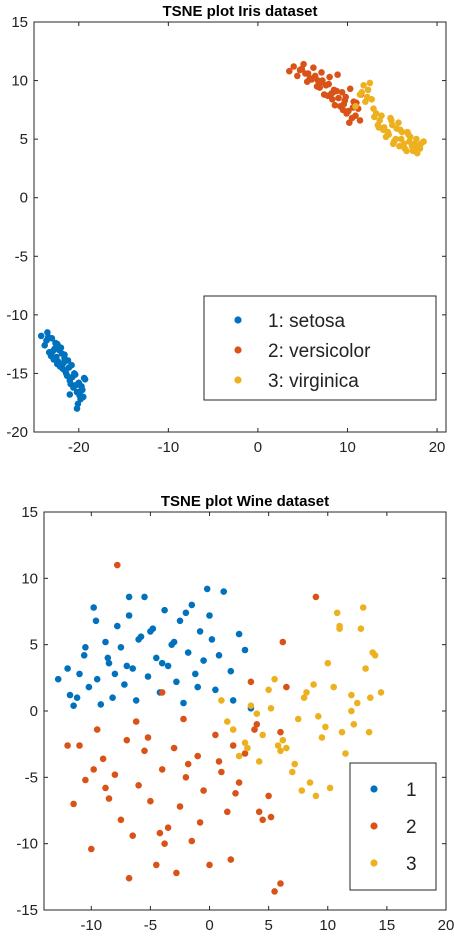 This screenshot has height=936, width=454. Describe the element at coordinates (387, 925) in the screenshot. I see `x-tick-label: 15` at that location.